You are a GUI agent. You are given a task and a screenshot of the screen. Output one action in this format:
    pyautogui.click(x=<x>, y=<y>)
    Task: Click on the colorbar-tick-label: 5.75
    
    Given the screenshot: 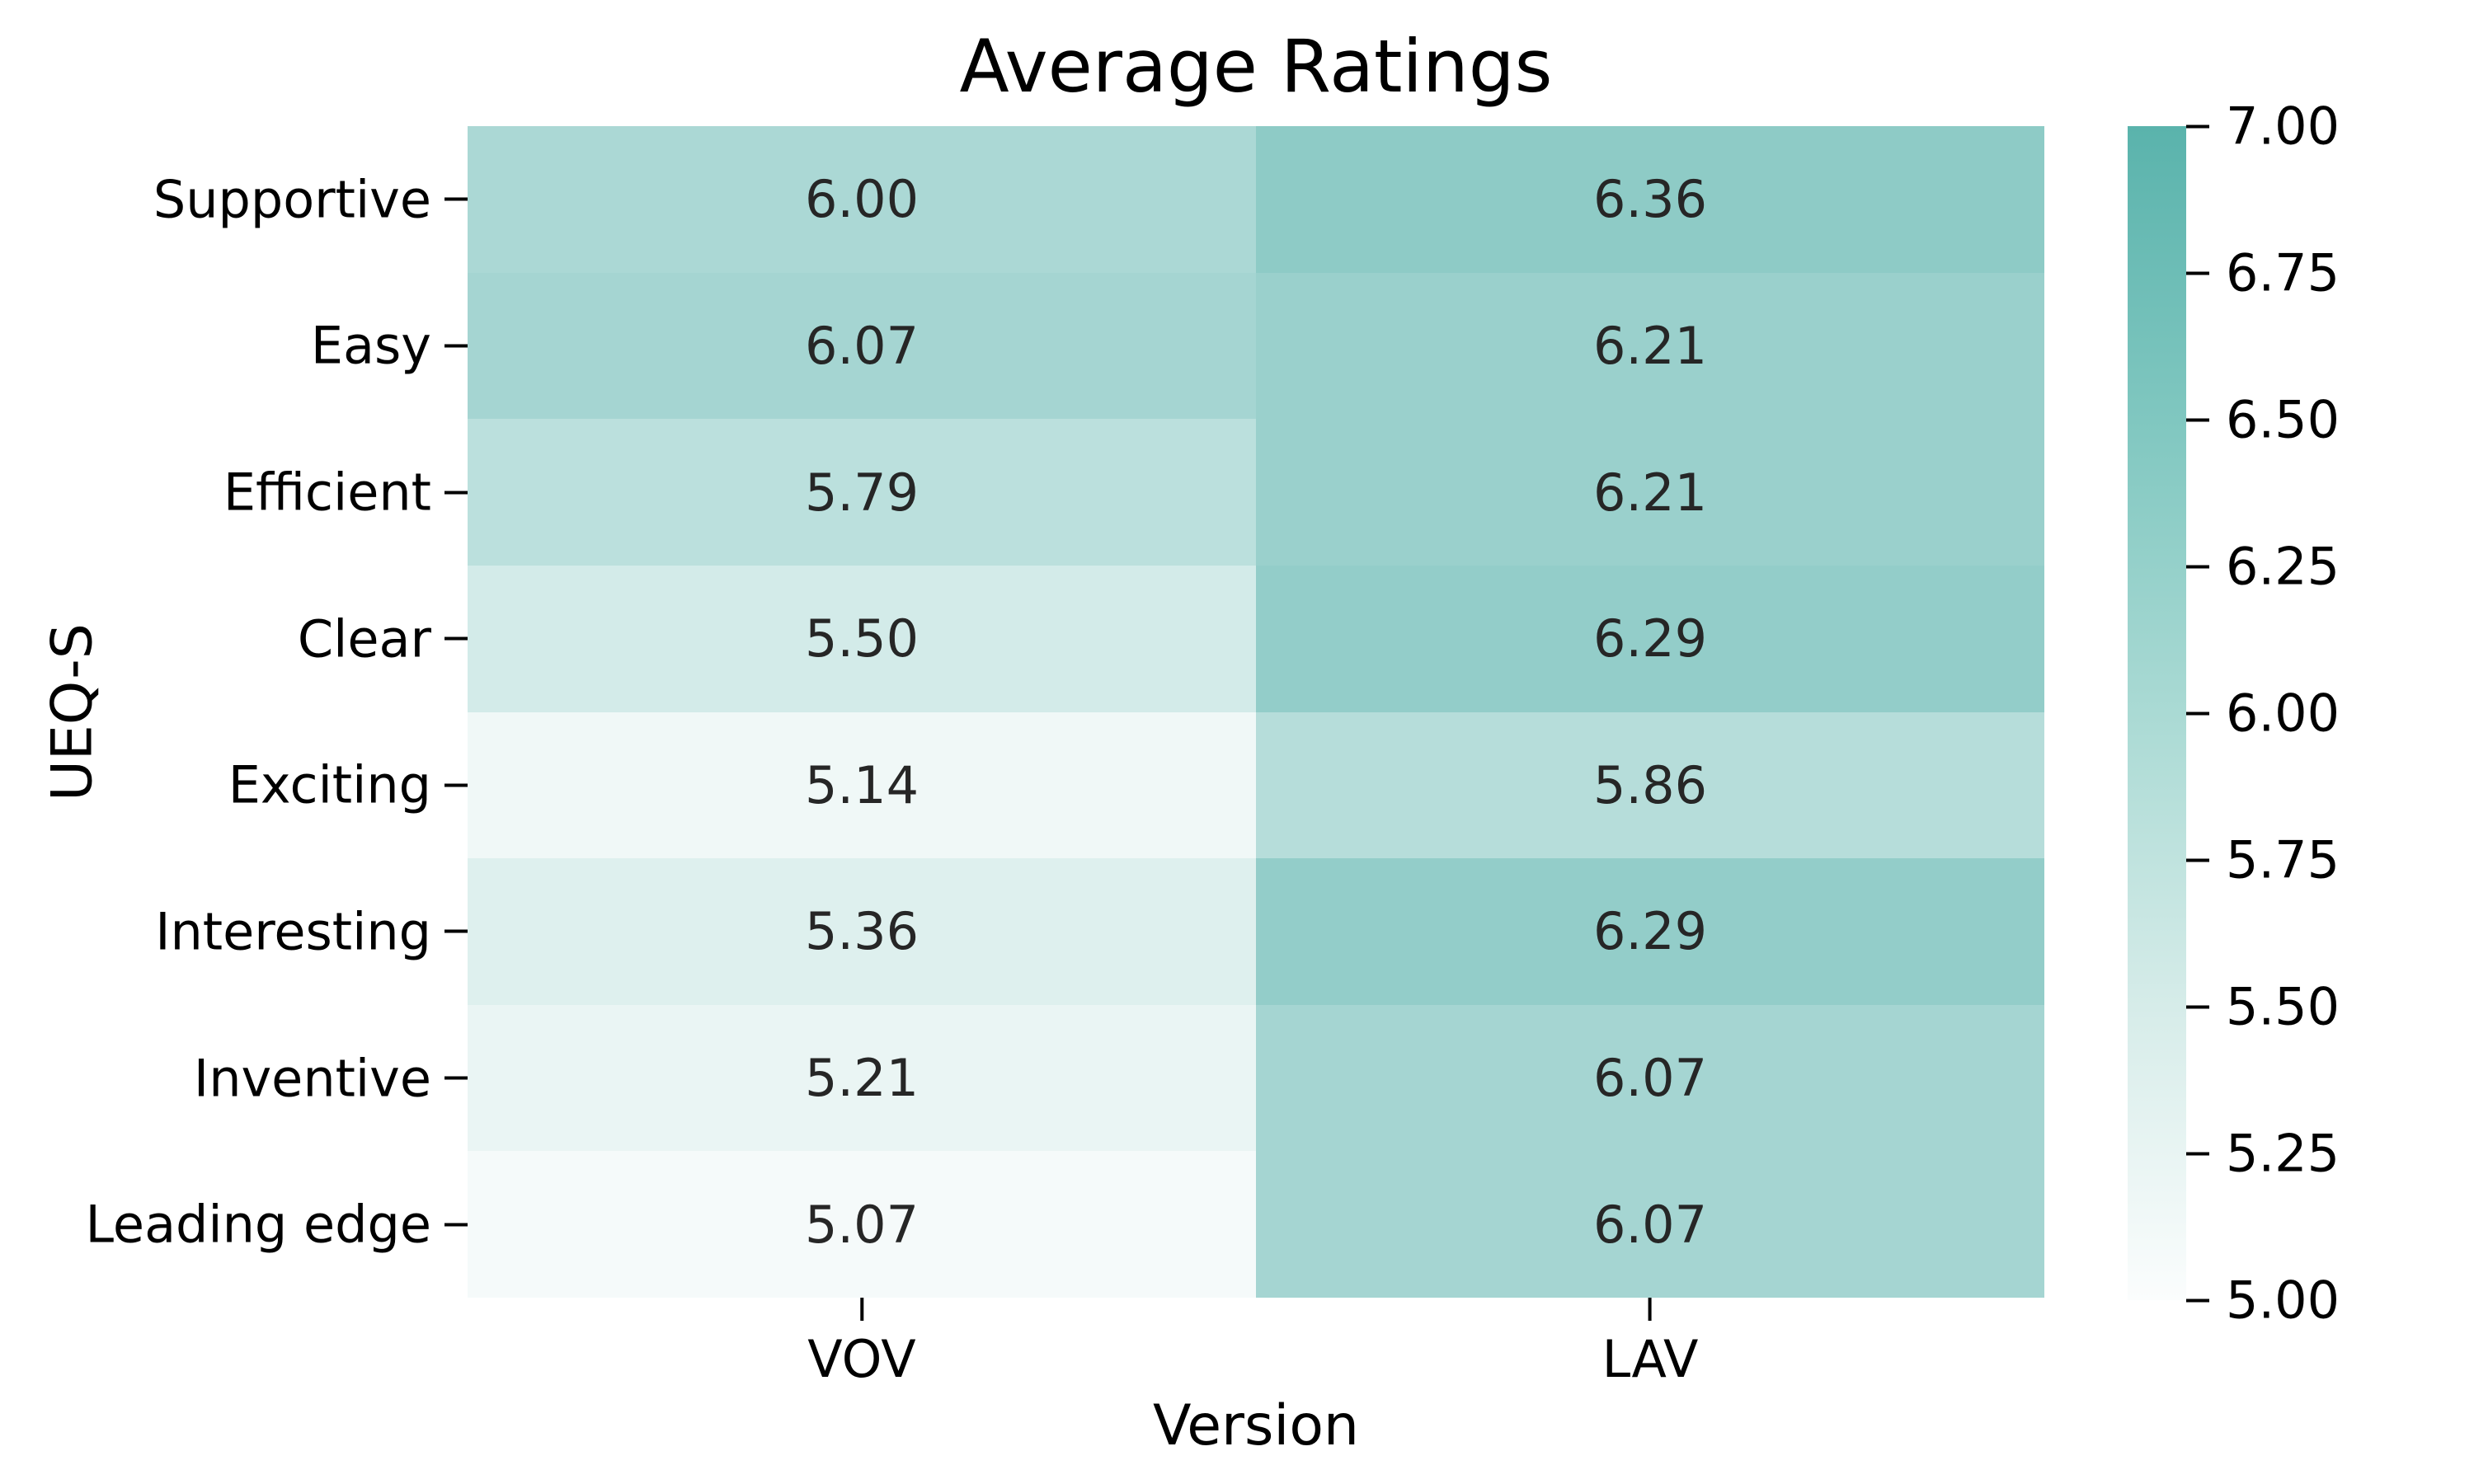 What is the action you would take?
    pyautogui.click(x=2283, y=860)
    